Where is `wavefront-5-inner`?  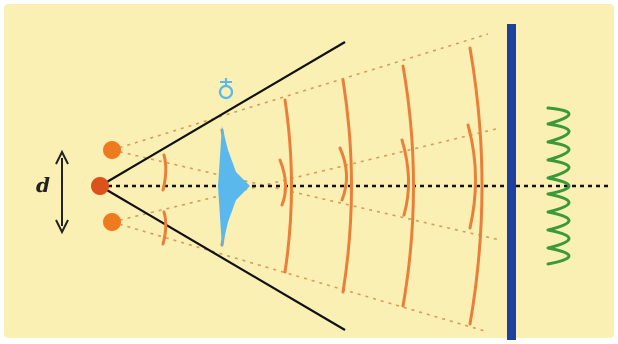
wavefront-5-inner is located at coordinates (405, 177).